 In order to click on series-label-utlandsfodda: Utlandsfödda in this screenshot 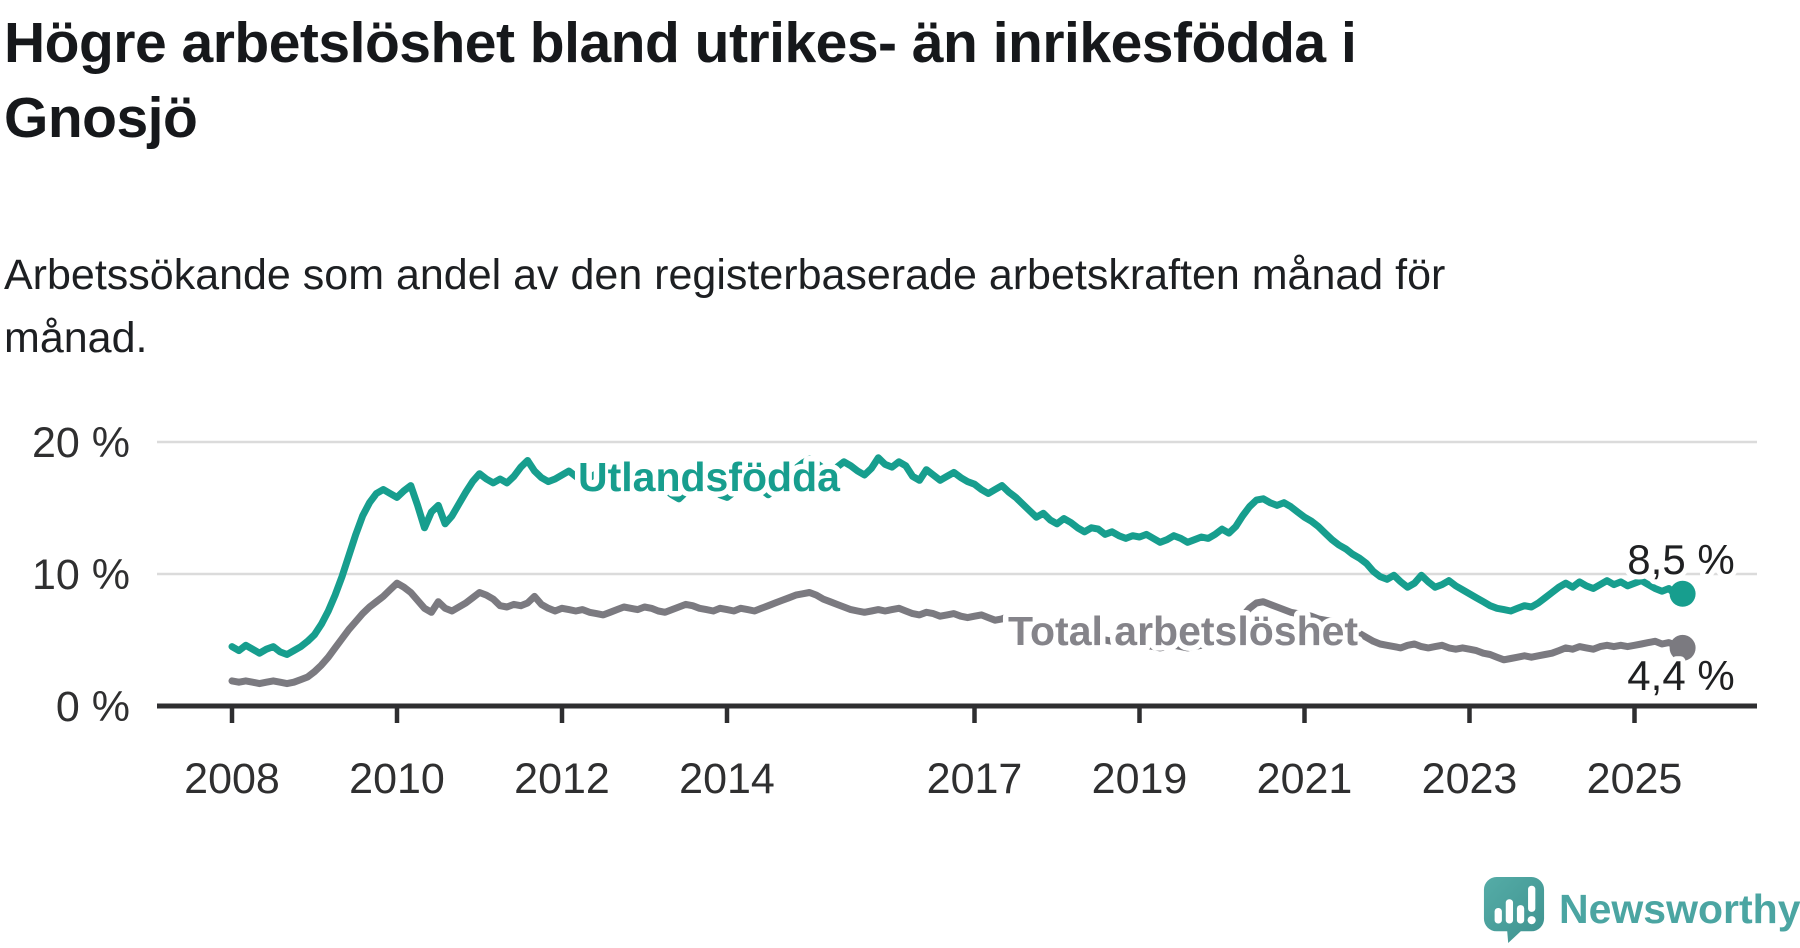, I will do `click(709, 477)`.